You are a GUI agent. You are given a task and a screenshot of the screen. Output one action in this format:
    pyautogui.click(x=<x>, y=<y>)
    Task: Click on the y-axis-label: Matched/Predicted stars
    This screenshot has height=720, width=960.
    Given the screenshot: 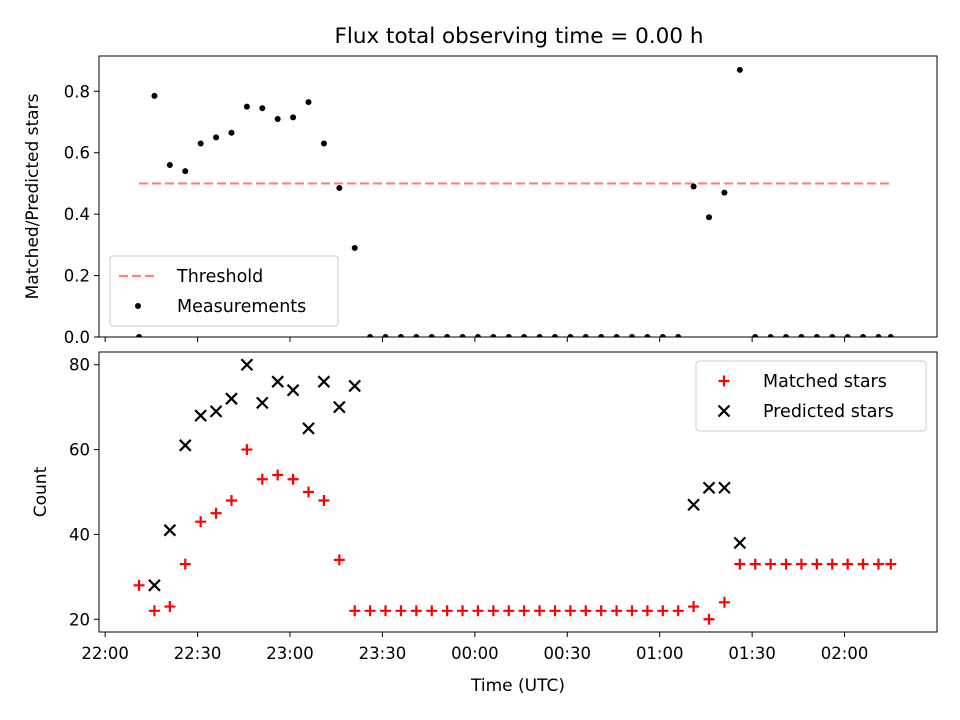 What is the action you would take?
    pyautogui.click(x=33, y=196)
    